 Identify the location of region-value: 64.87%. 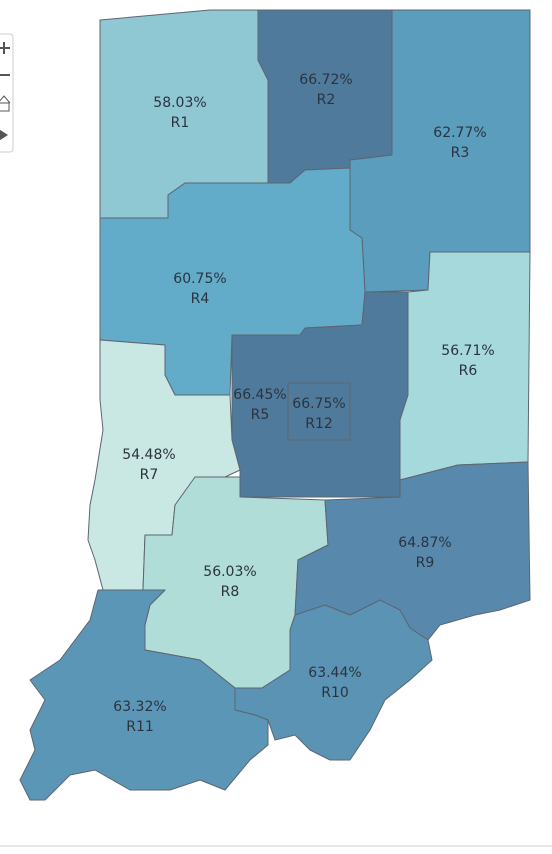
(424, 543).